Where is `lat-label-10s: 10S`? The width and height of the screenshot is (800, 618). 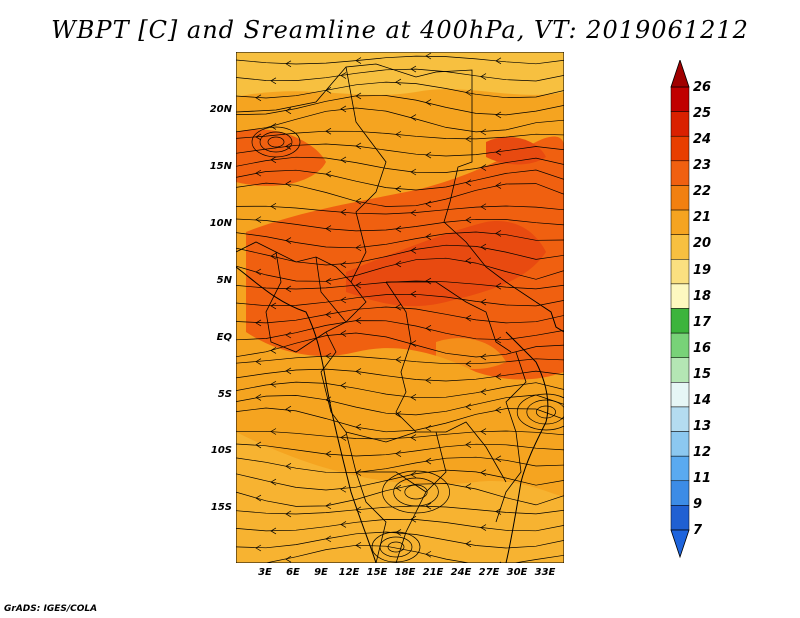
lat-label-10s: 10S is located at coordinates (221, 450).